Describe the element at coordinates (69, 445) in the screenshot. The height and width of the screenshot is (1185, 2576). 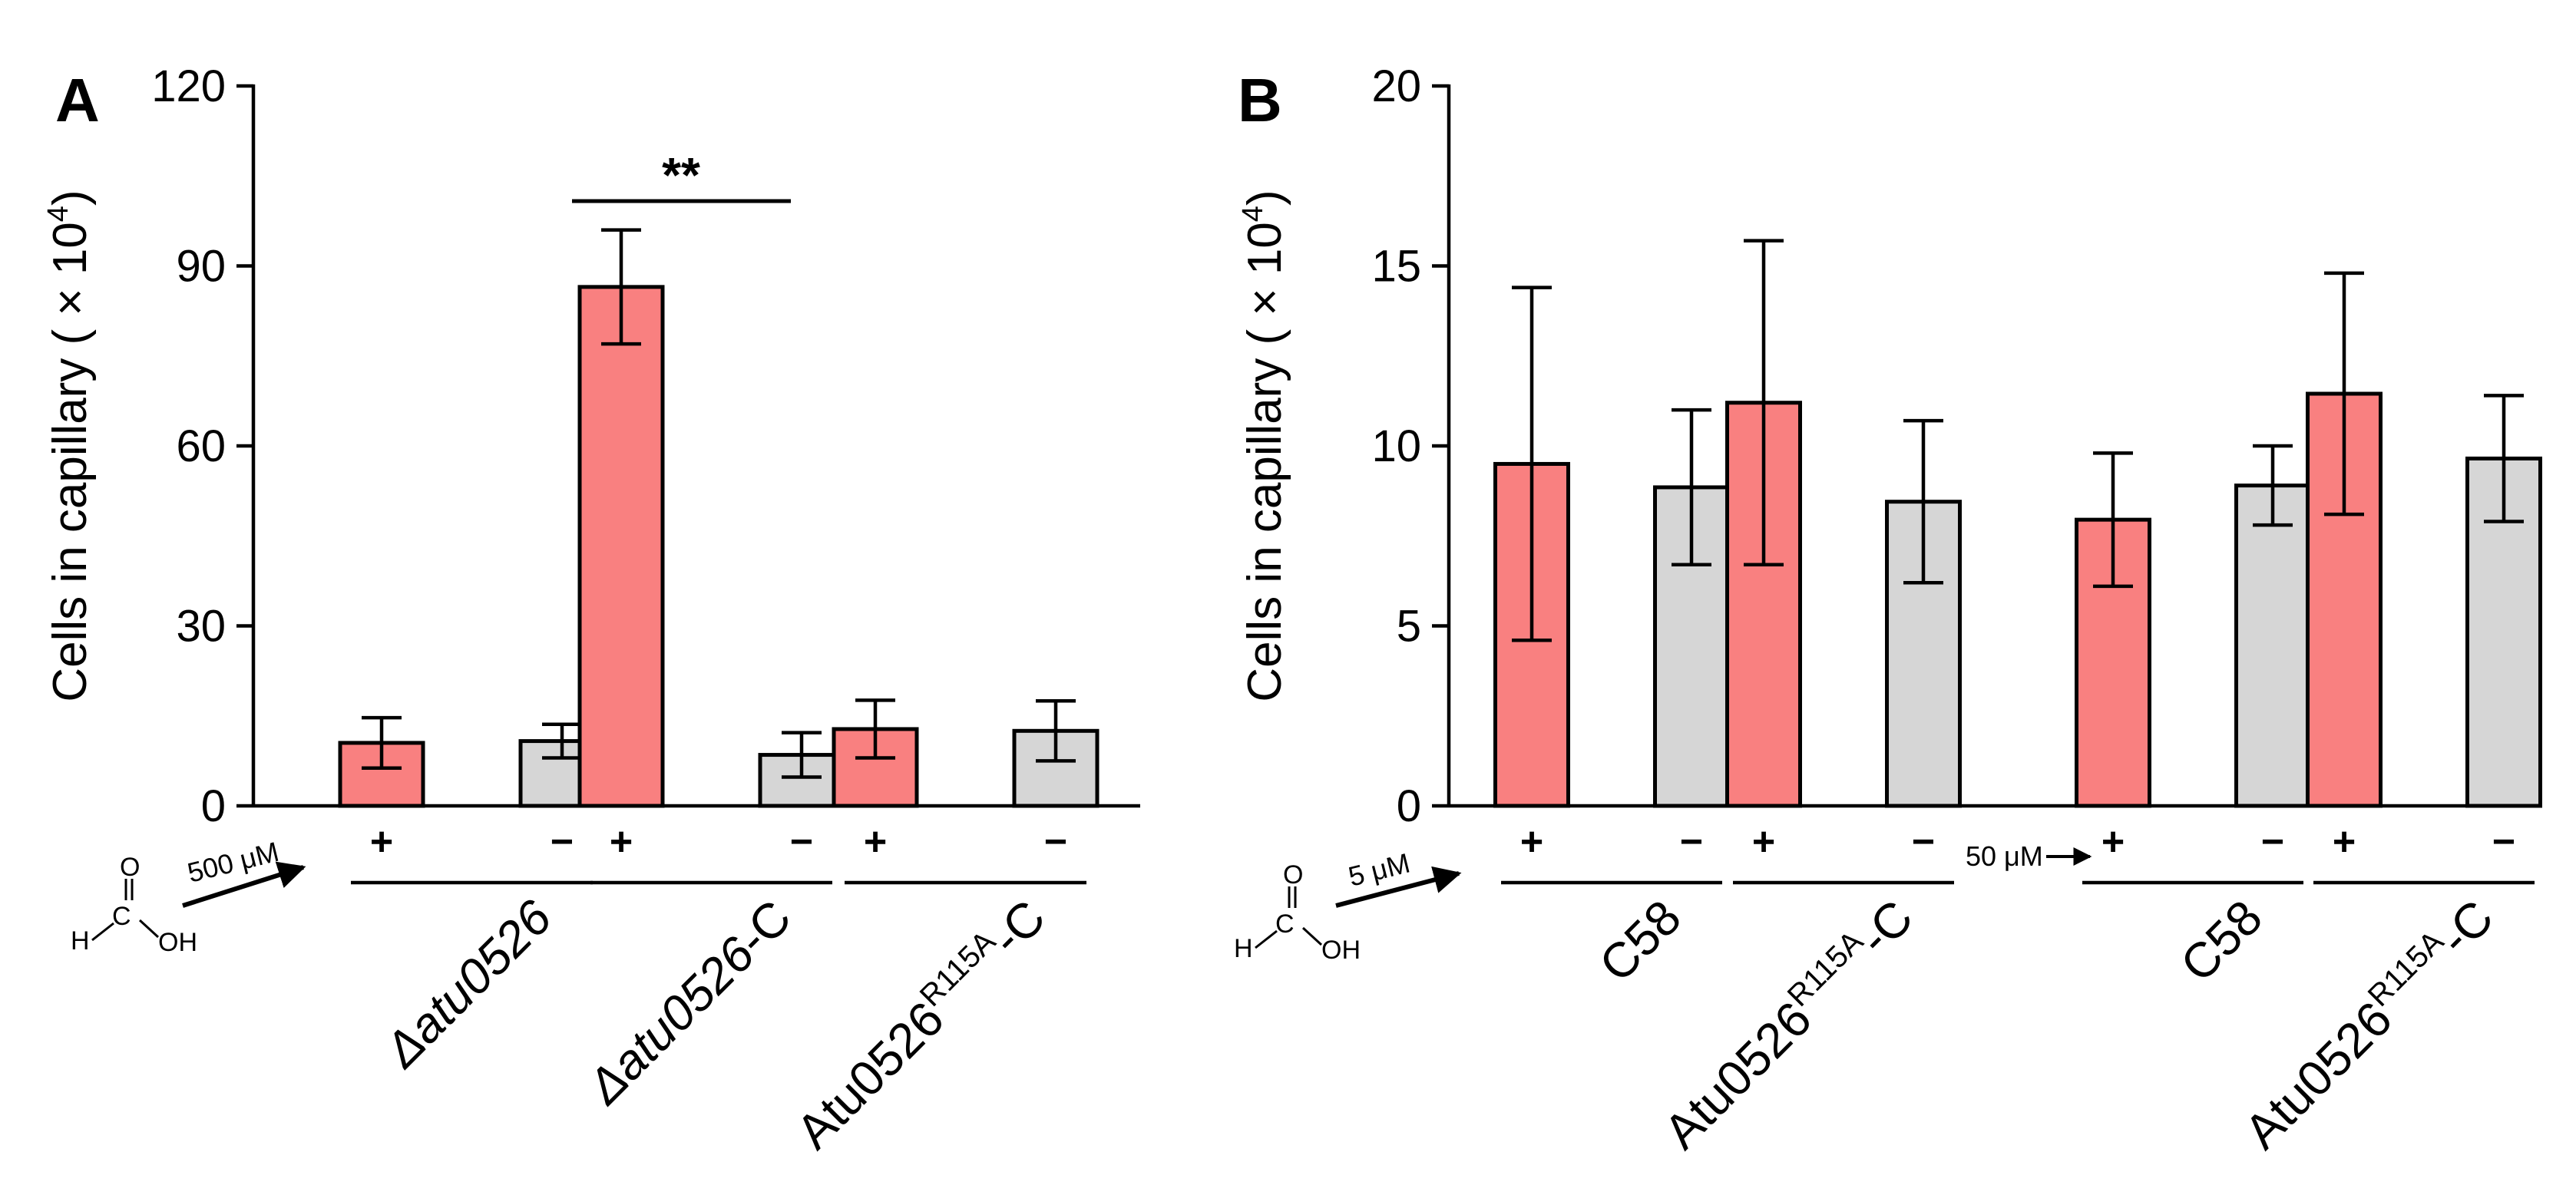
I see `panel-a-y-label: Cells in capillary ( × 104)` at that location.